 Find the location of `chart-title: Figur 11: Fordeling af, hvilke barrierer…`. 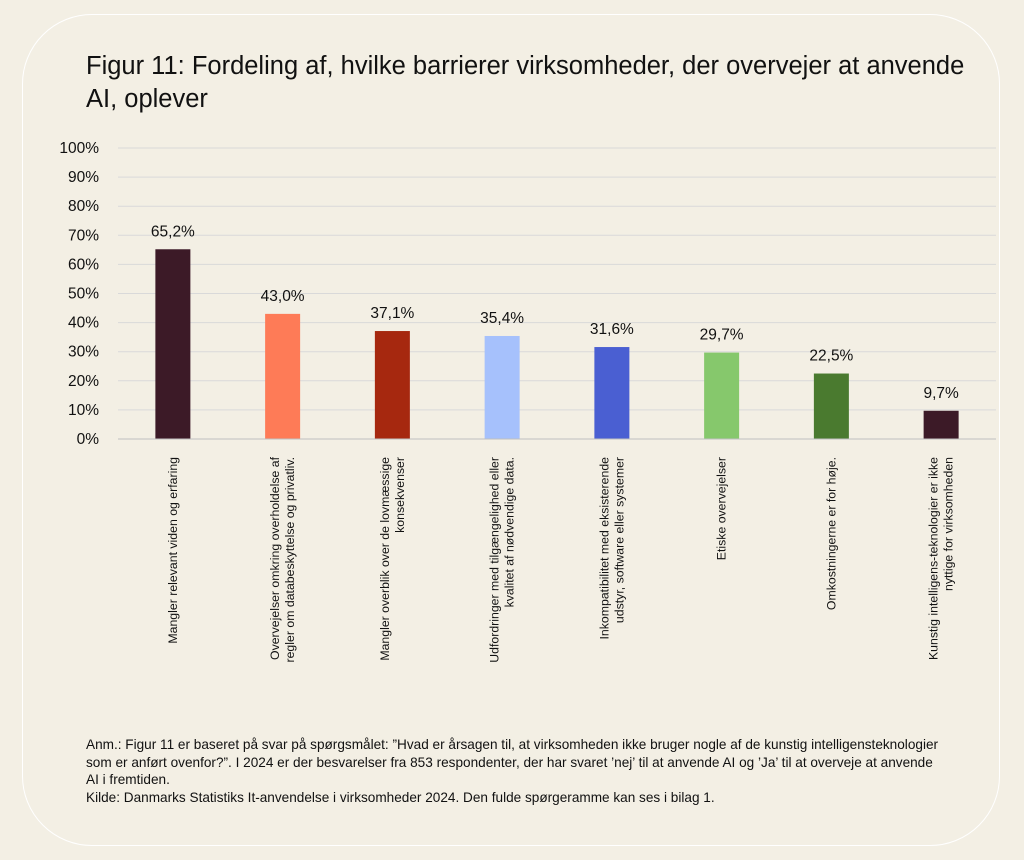

chart-title: Figur 11: Fordeling af, hvilke barrierer… is located at coordinates (525, 82).